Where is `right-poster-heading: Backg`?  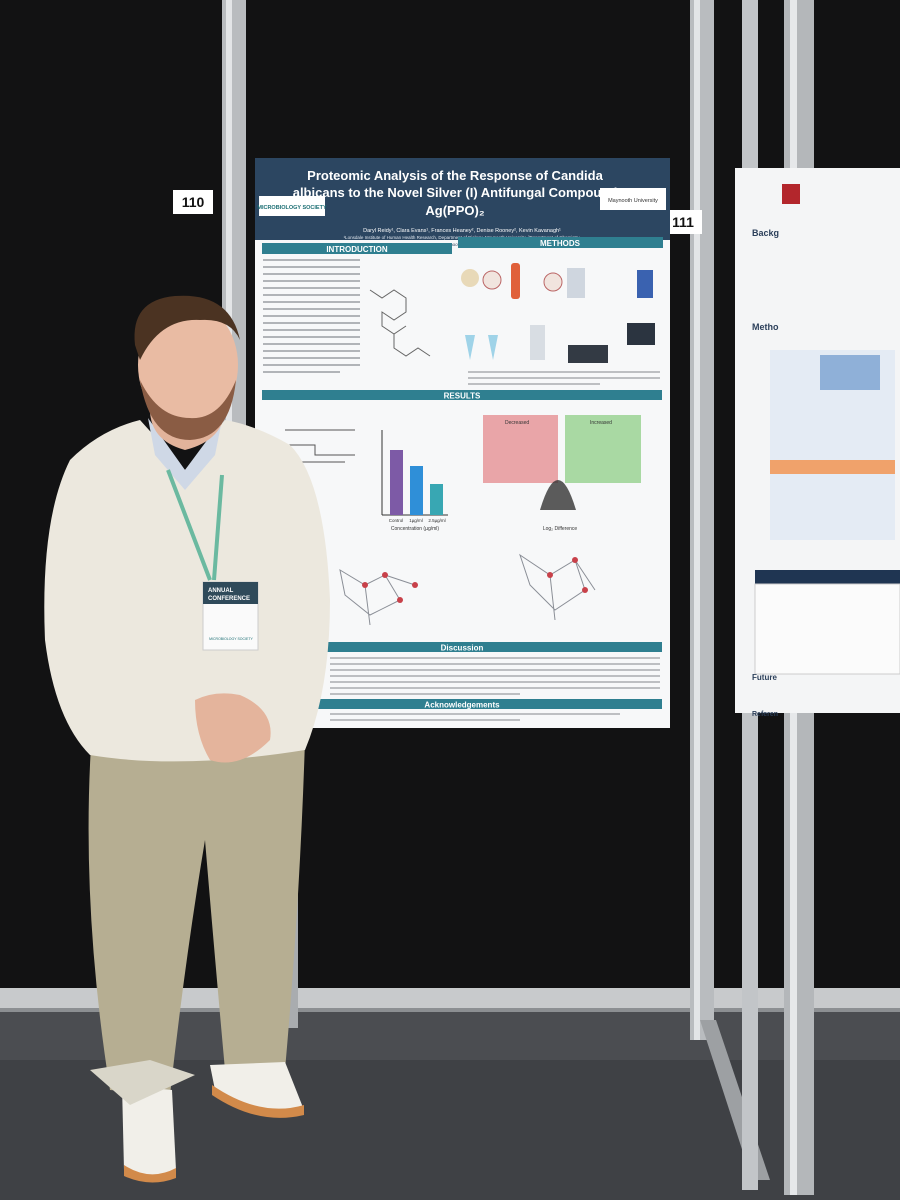 right-poster-heading: Backg is located at coordinates (765, 233).